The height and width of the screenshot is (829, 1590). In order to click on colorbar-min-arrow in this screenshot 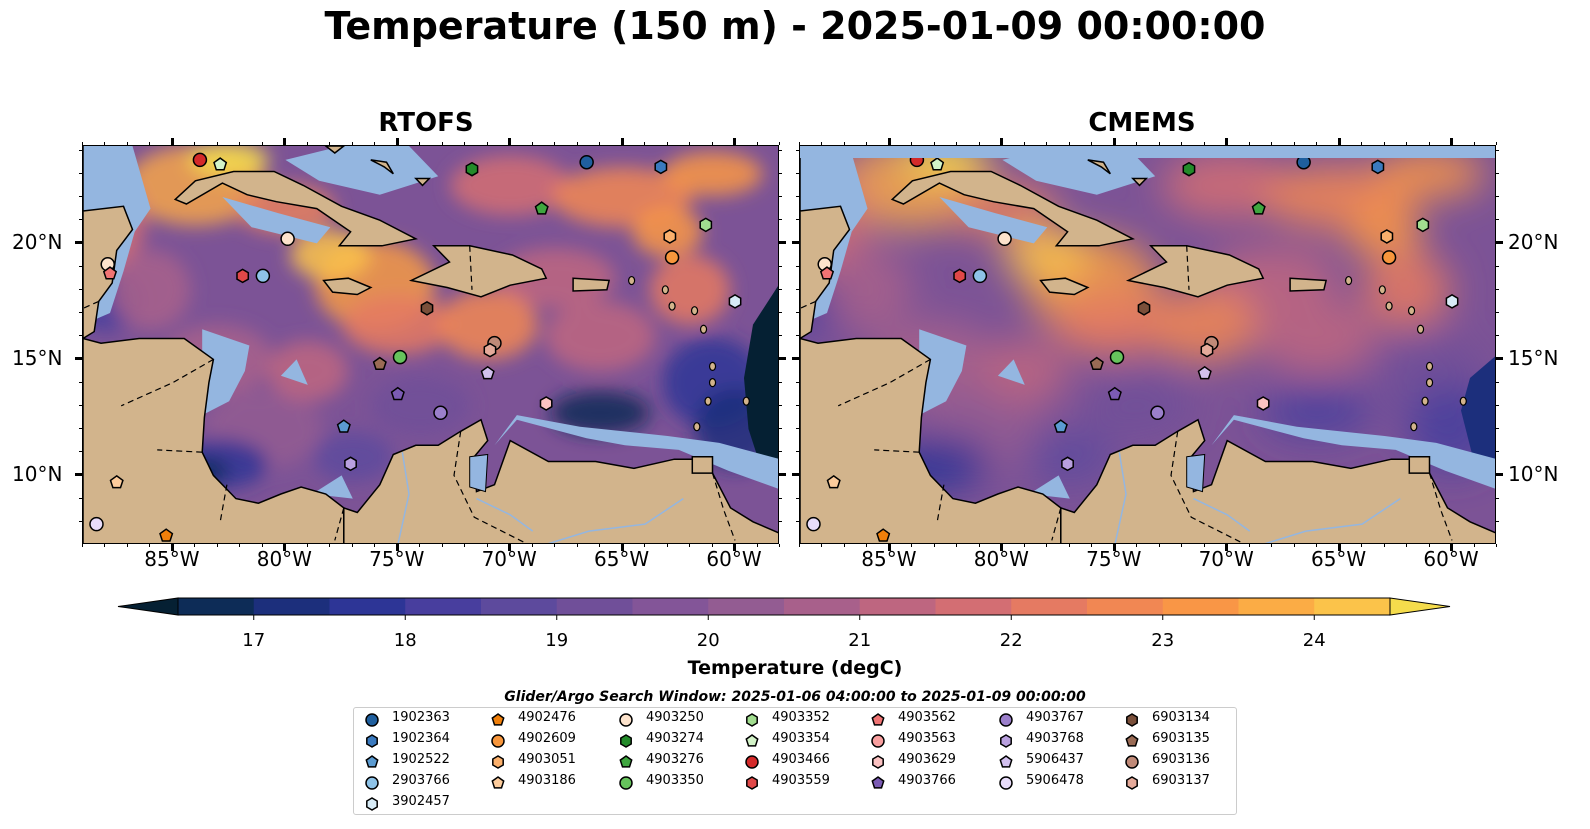, I will do `click(148, 606)`.